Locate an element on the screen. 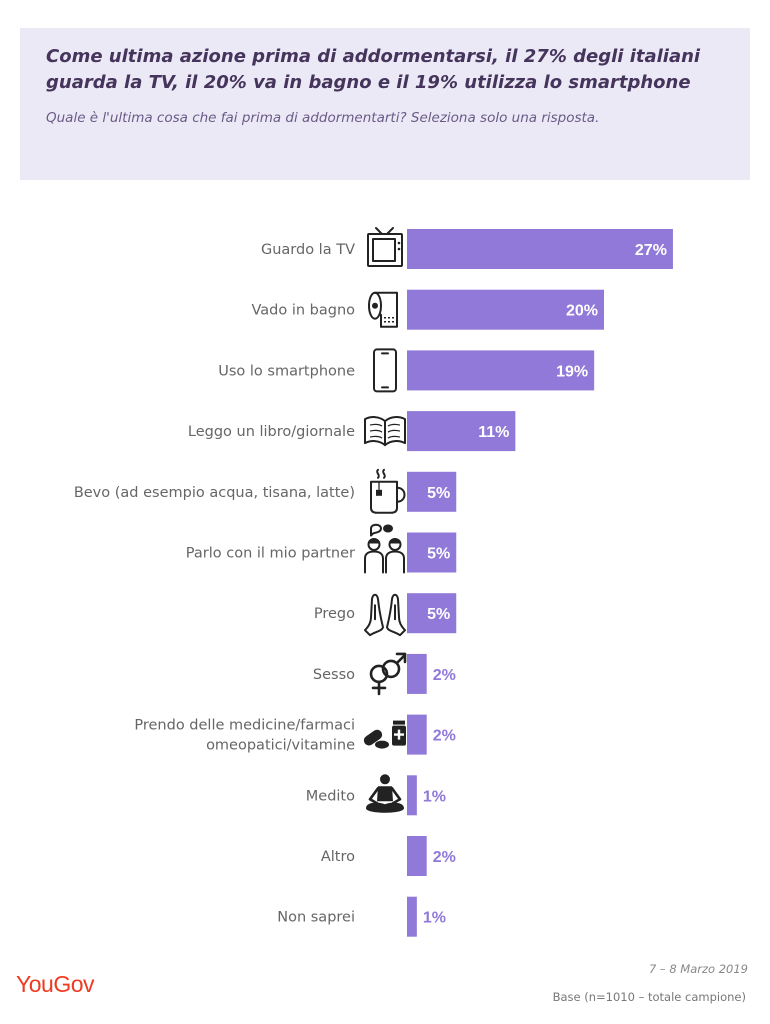 The width and height of the screenshot is (770, 1024). category-label: Vado in bagno is located at coordinates (303, 311).